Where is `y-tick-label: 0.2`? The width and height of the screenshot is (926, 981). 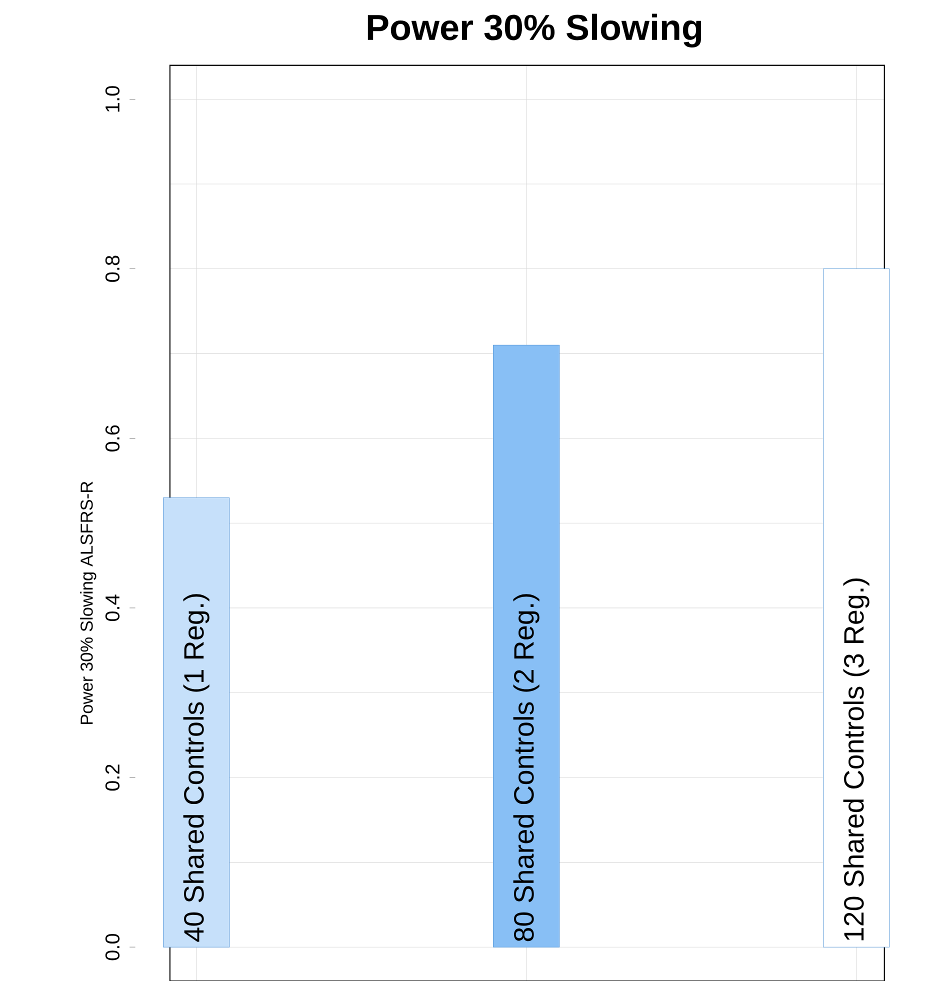 y-tick-label: 0.2 is located at coordinates (112, 777).